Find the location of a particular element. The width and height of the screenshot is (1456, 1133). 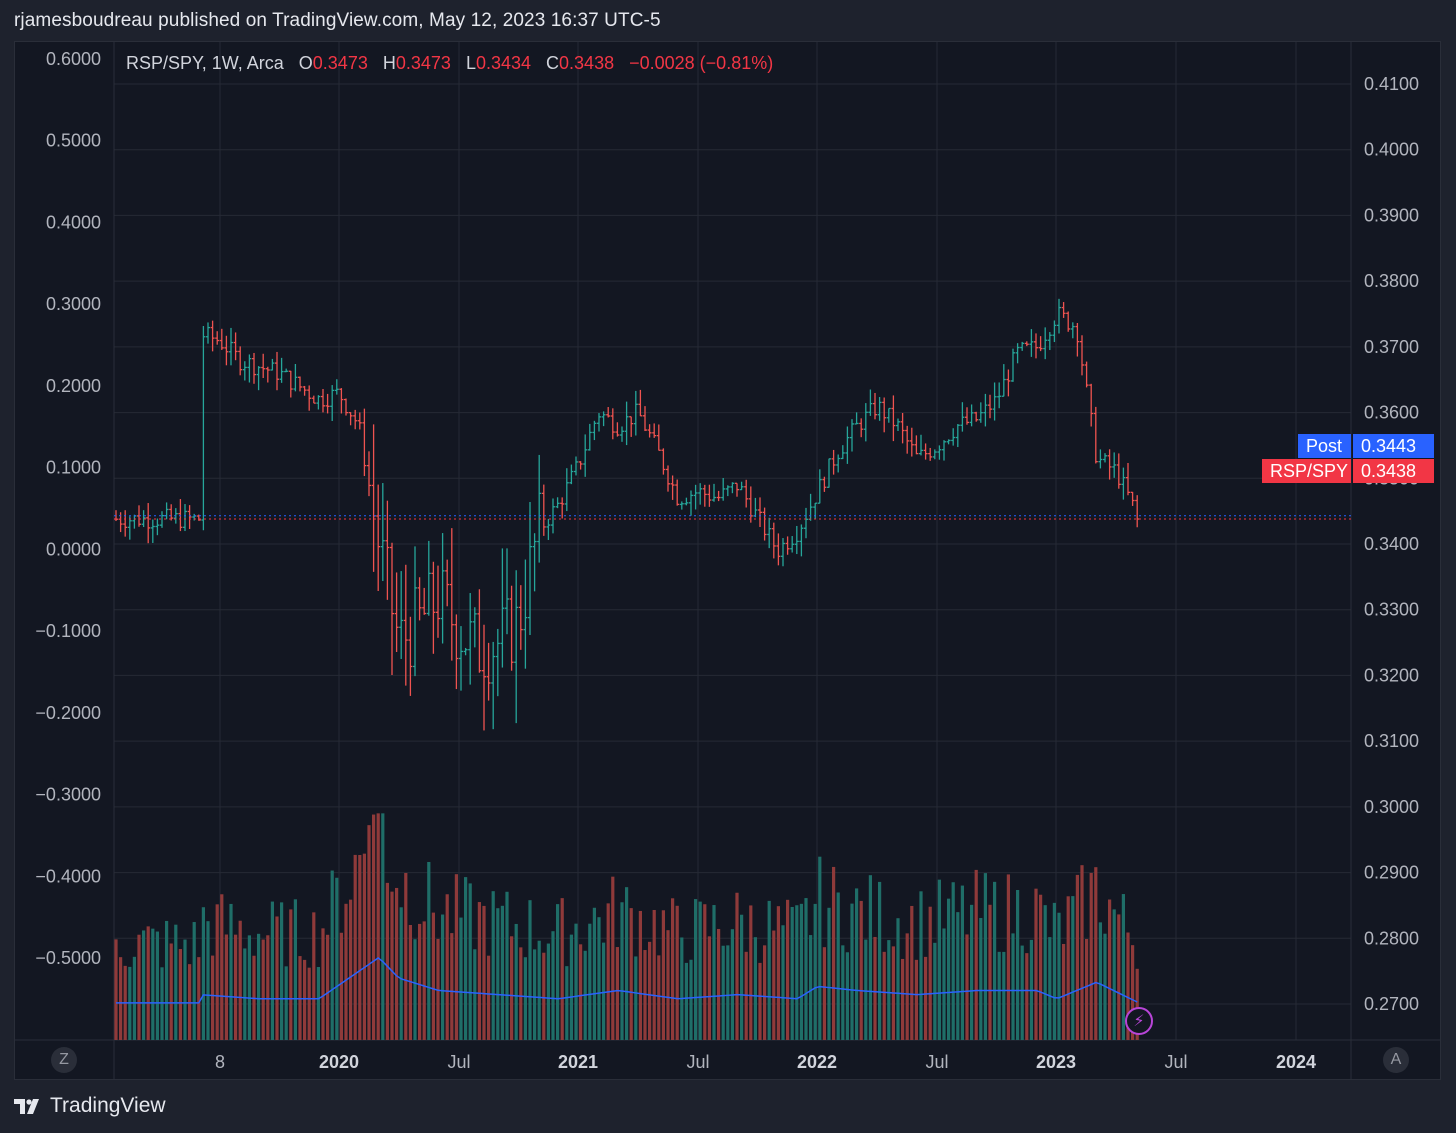

author-name: rjamesboudreau is located at coordinates (83, 20).